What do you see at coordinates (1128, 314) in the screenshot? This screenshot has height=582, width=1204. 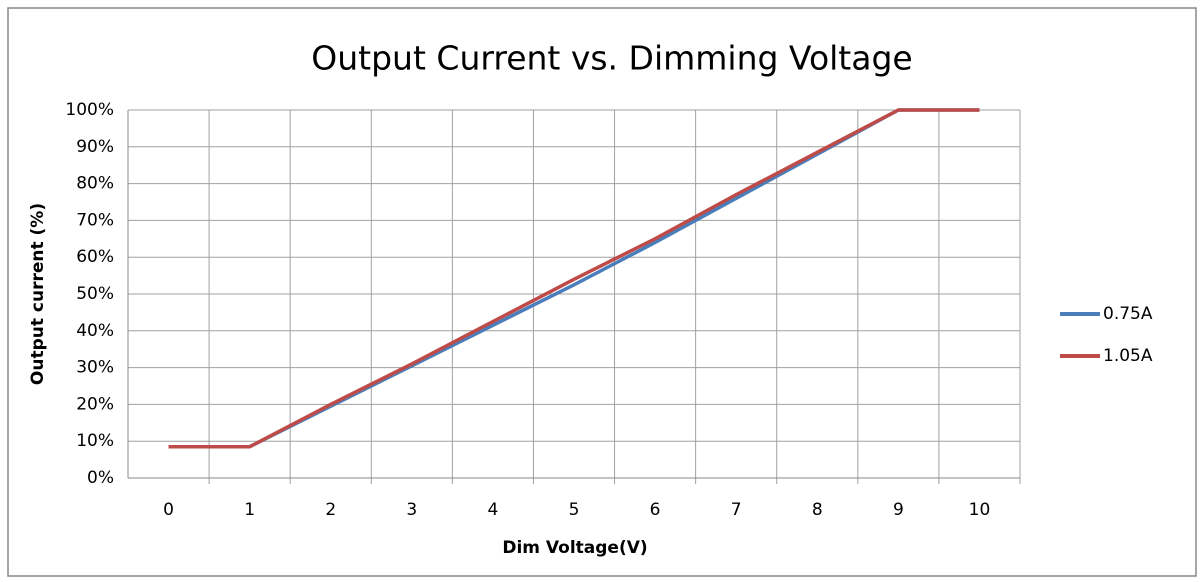 I see `legend-label: 0.75A` at bounding box center [1128, 314].